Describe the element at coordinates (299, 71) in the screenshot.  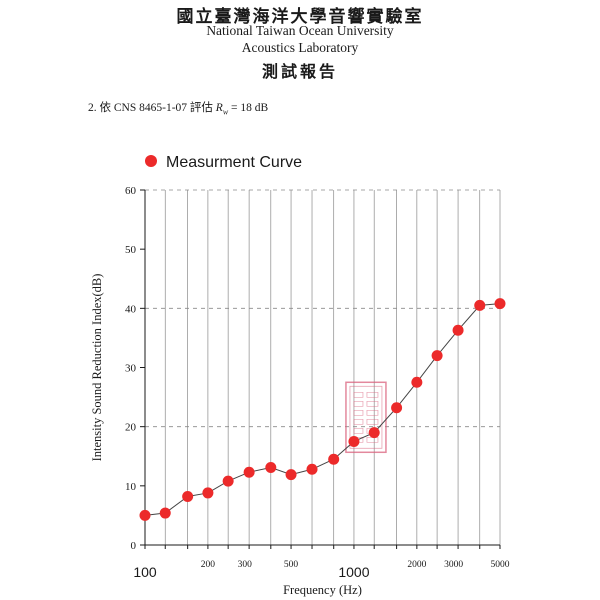
I see `report-title: 測試報告` at that location.